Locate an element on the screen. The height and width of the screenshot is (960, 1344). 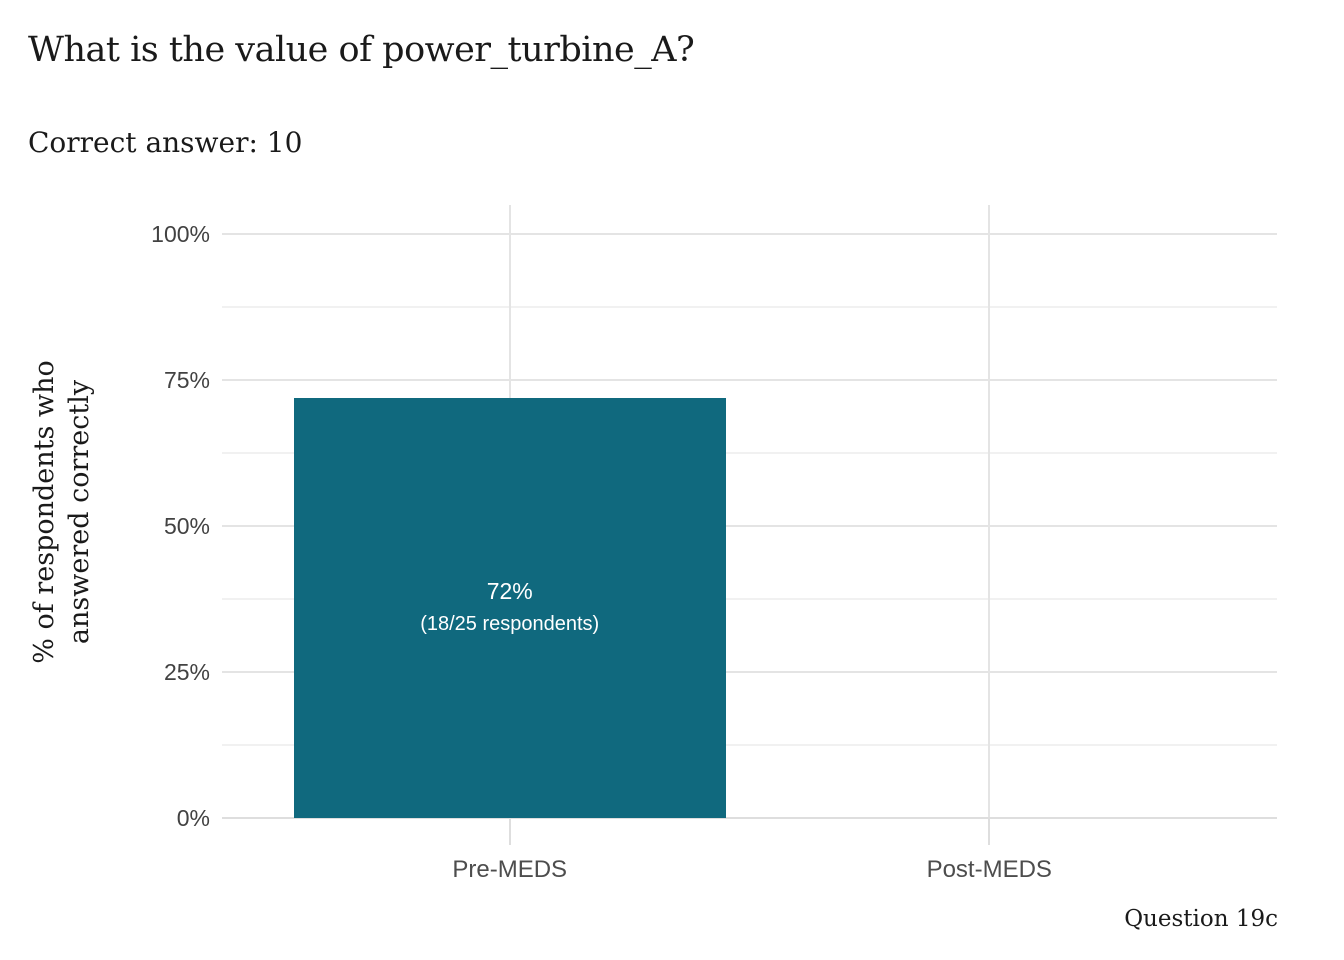
chart-subtitle: Correct answer: 10 is located at coordinates (165, 142).